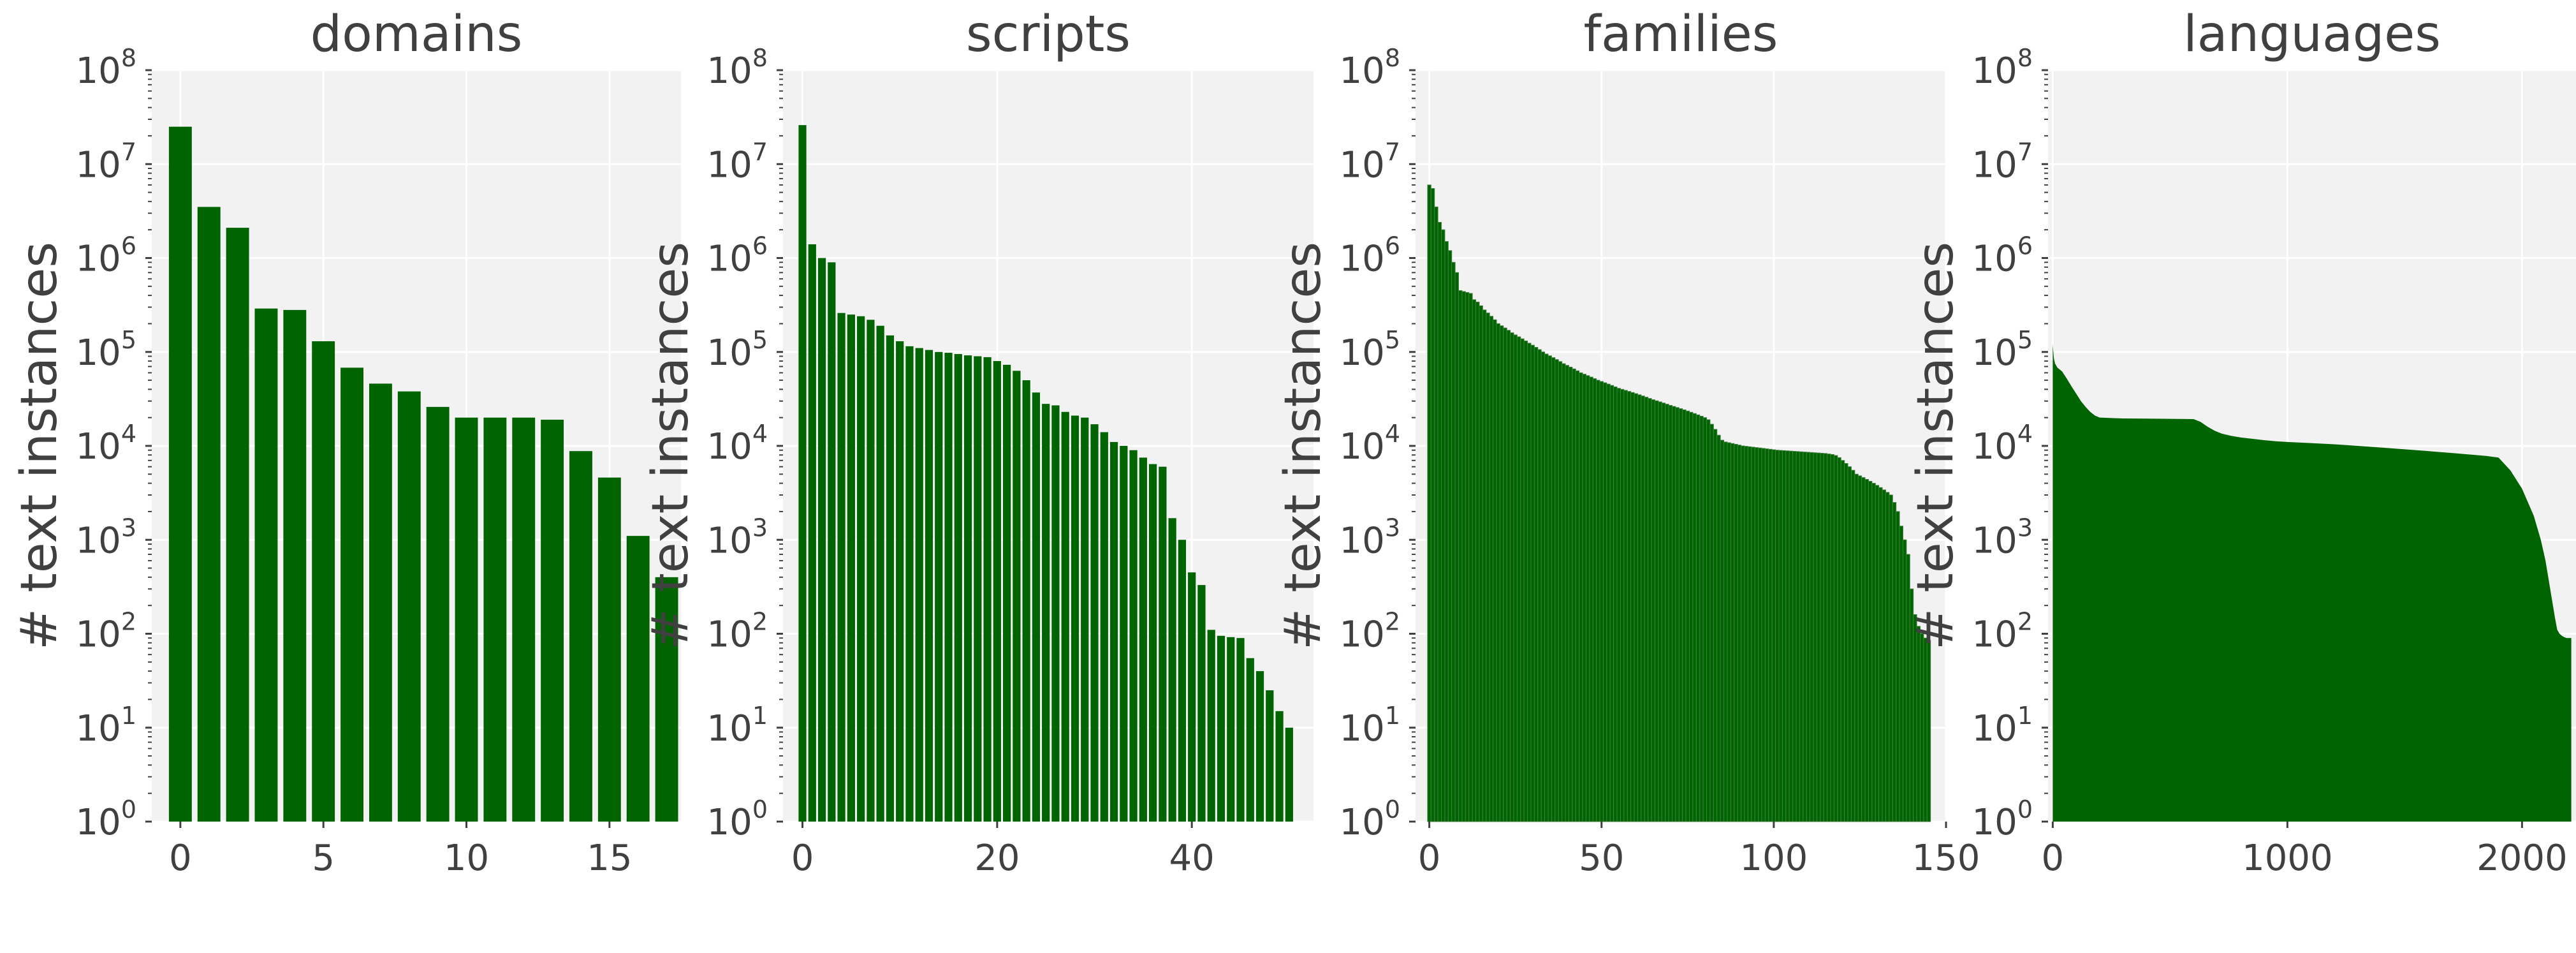  I want to click on x-tick-label: 0, so click(1429, 858).